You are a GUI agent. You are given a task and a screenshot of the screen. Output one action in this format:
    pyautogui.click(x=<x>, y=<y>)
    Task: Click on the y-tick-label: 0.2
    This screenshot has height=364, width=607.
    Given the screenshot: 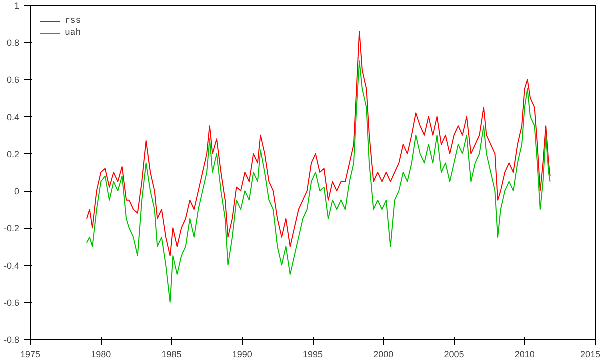 What is the action you would take?
    pyautogui.click(x=13, y=154)
    